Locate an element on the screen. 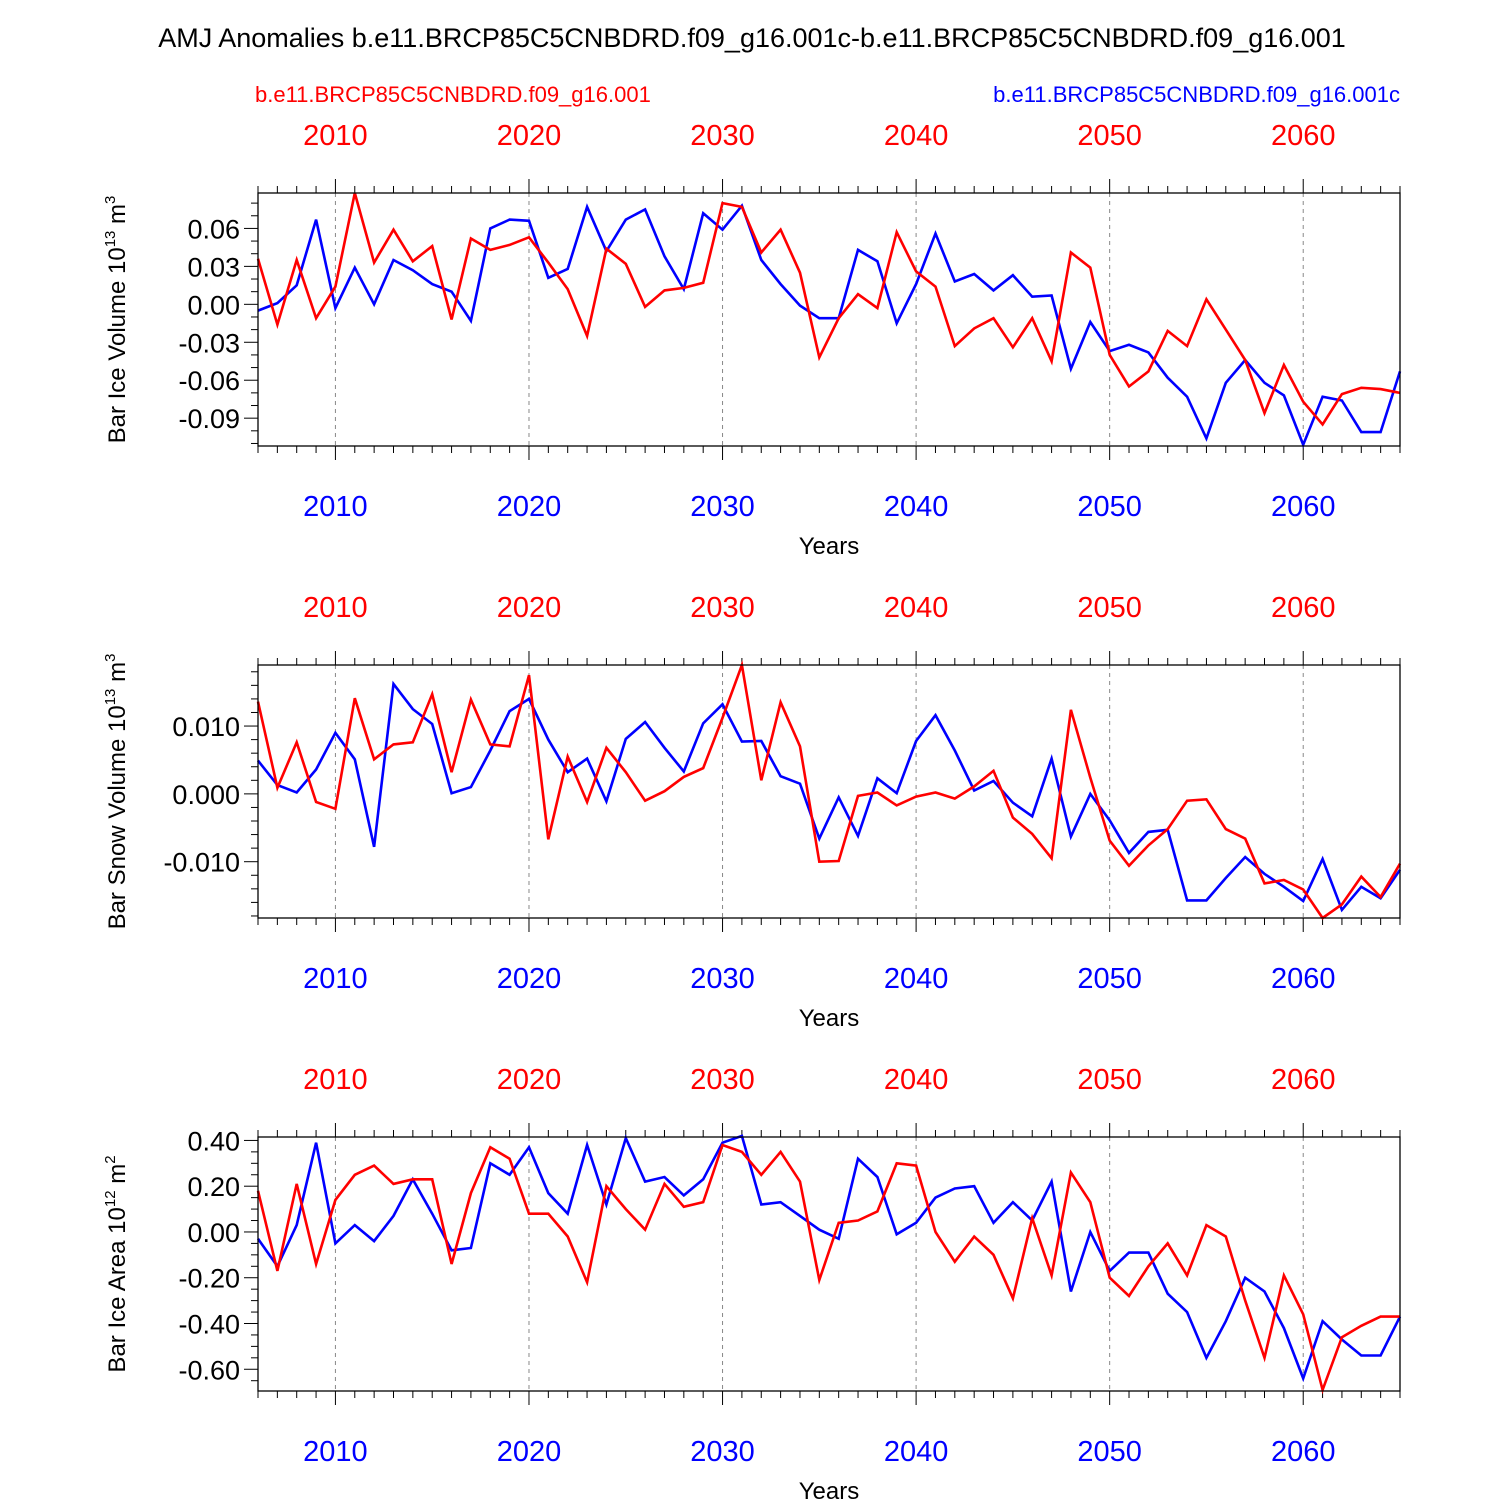  y-tick-label: 0.010 is located at coordinates (206, 727).